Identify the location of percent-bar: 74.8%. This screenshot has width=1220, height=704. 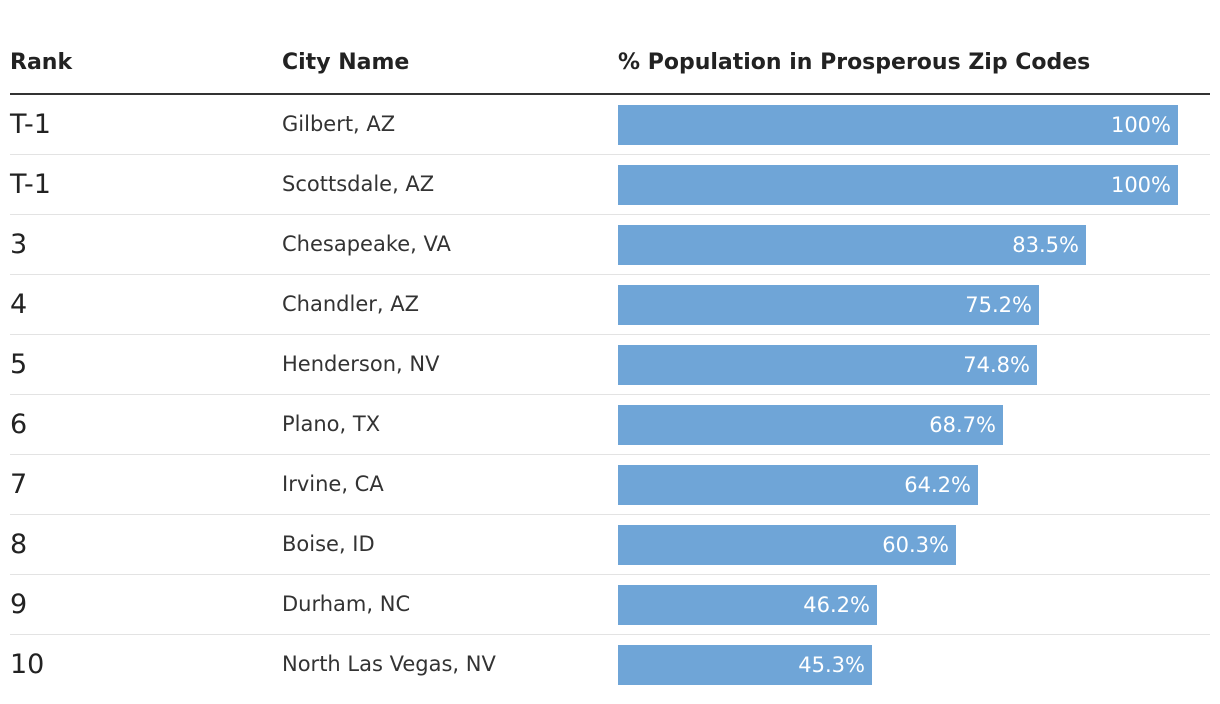
(827, 365).